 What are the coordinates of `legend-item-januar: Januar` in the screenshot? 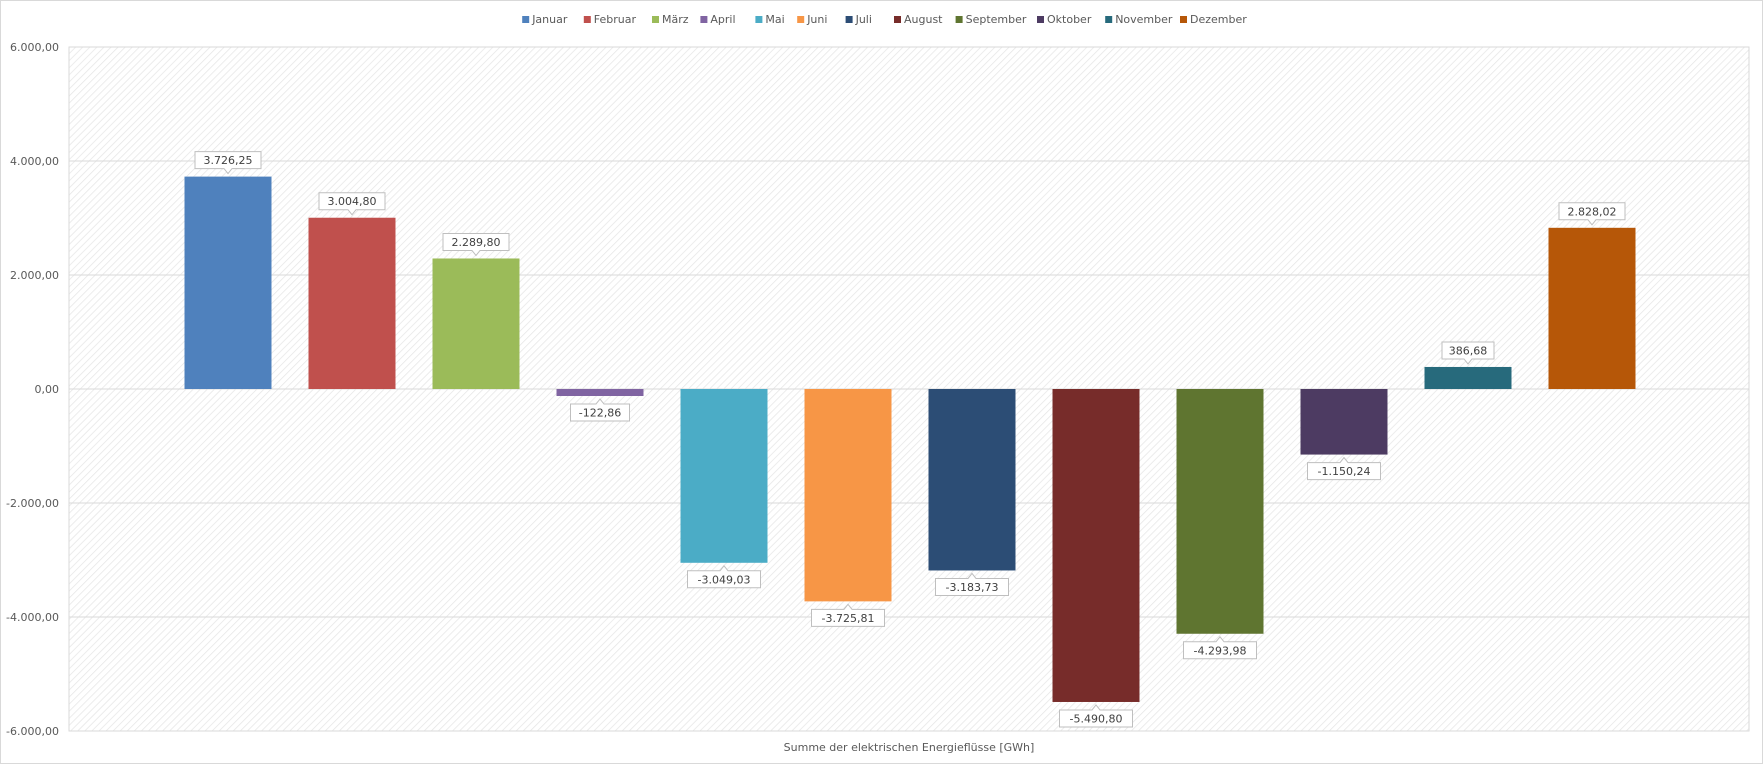 It's located at (545, 19).